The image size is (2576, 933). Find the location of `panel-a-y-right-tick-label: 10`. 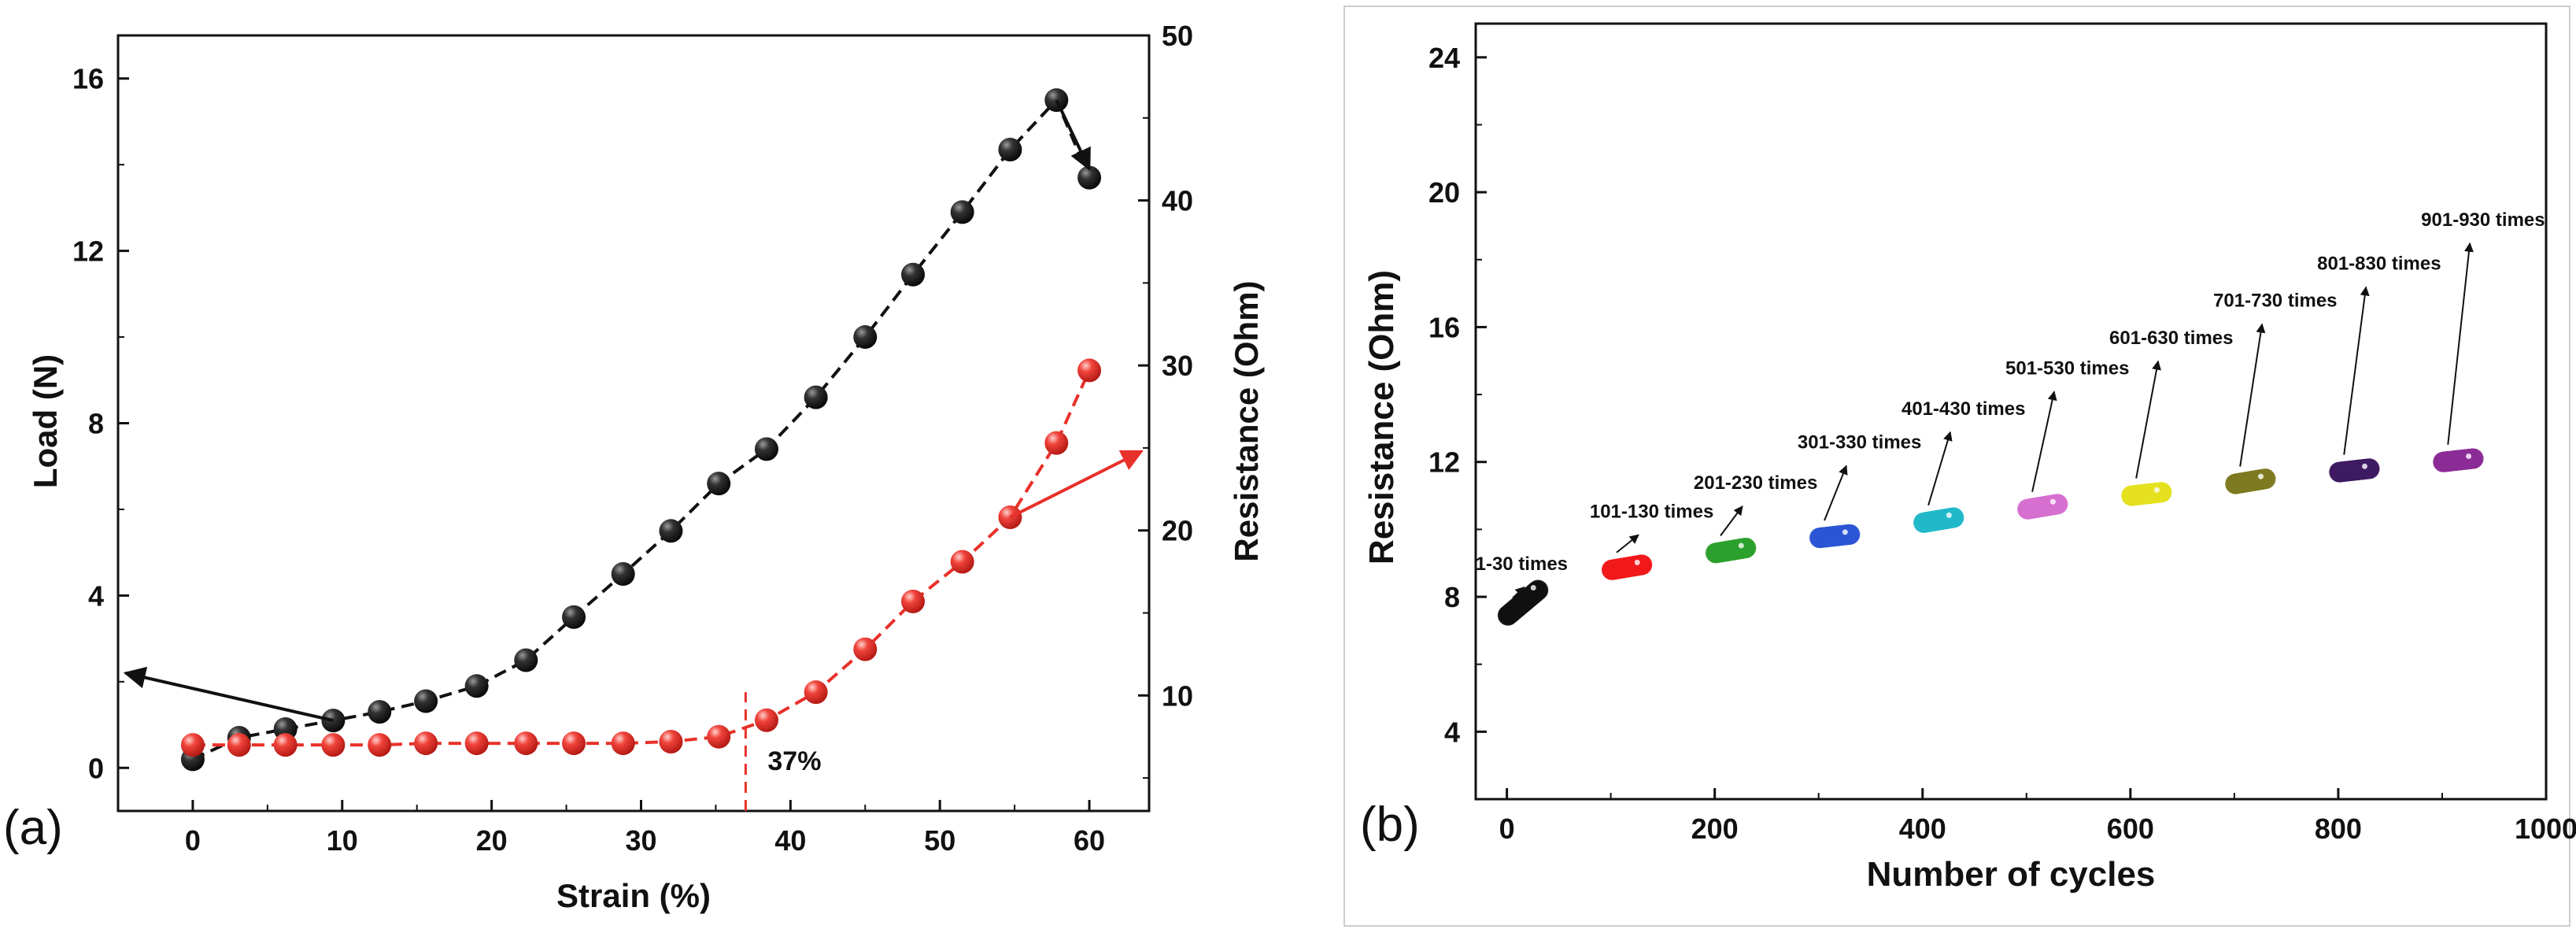

panel-a-y-right-tick-label: 10 is located at coordinates (1177, 695).